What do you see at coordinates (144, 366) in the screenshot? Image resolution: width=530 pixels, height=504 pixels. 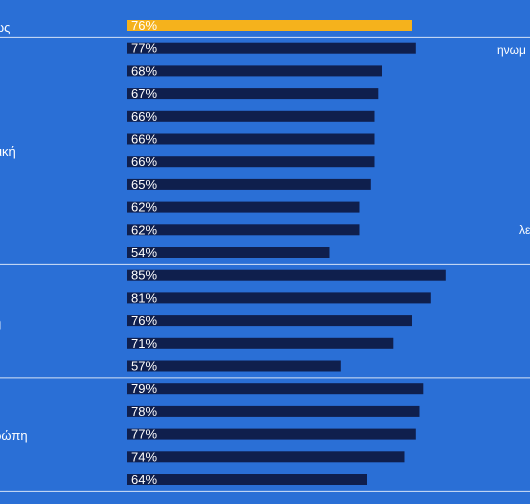 I see `bar-value-label: 57%` at bounding box center [144, 366].